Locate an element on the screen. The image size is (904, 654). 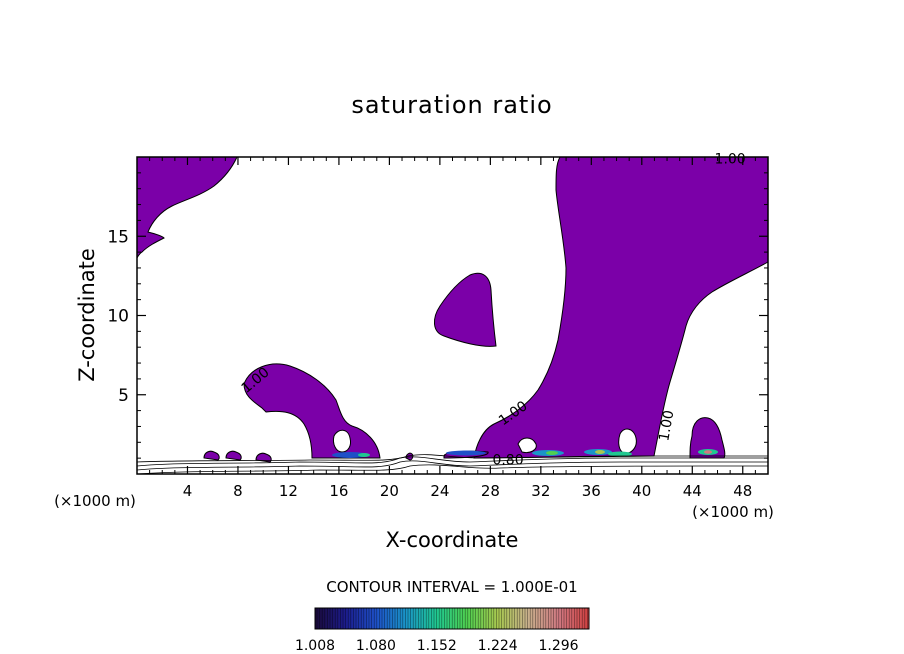
x-tick-label: 20 is located at coordinates (389, 491).